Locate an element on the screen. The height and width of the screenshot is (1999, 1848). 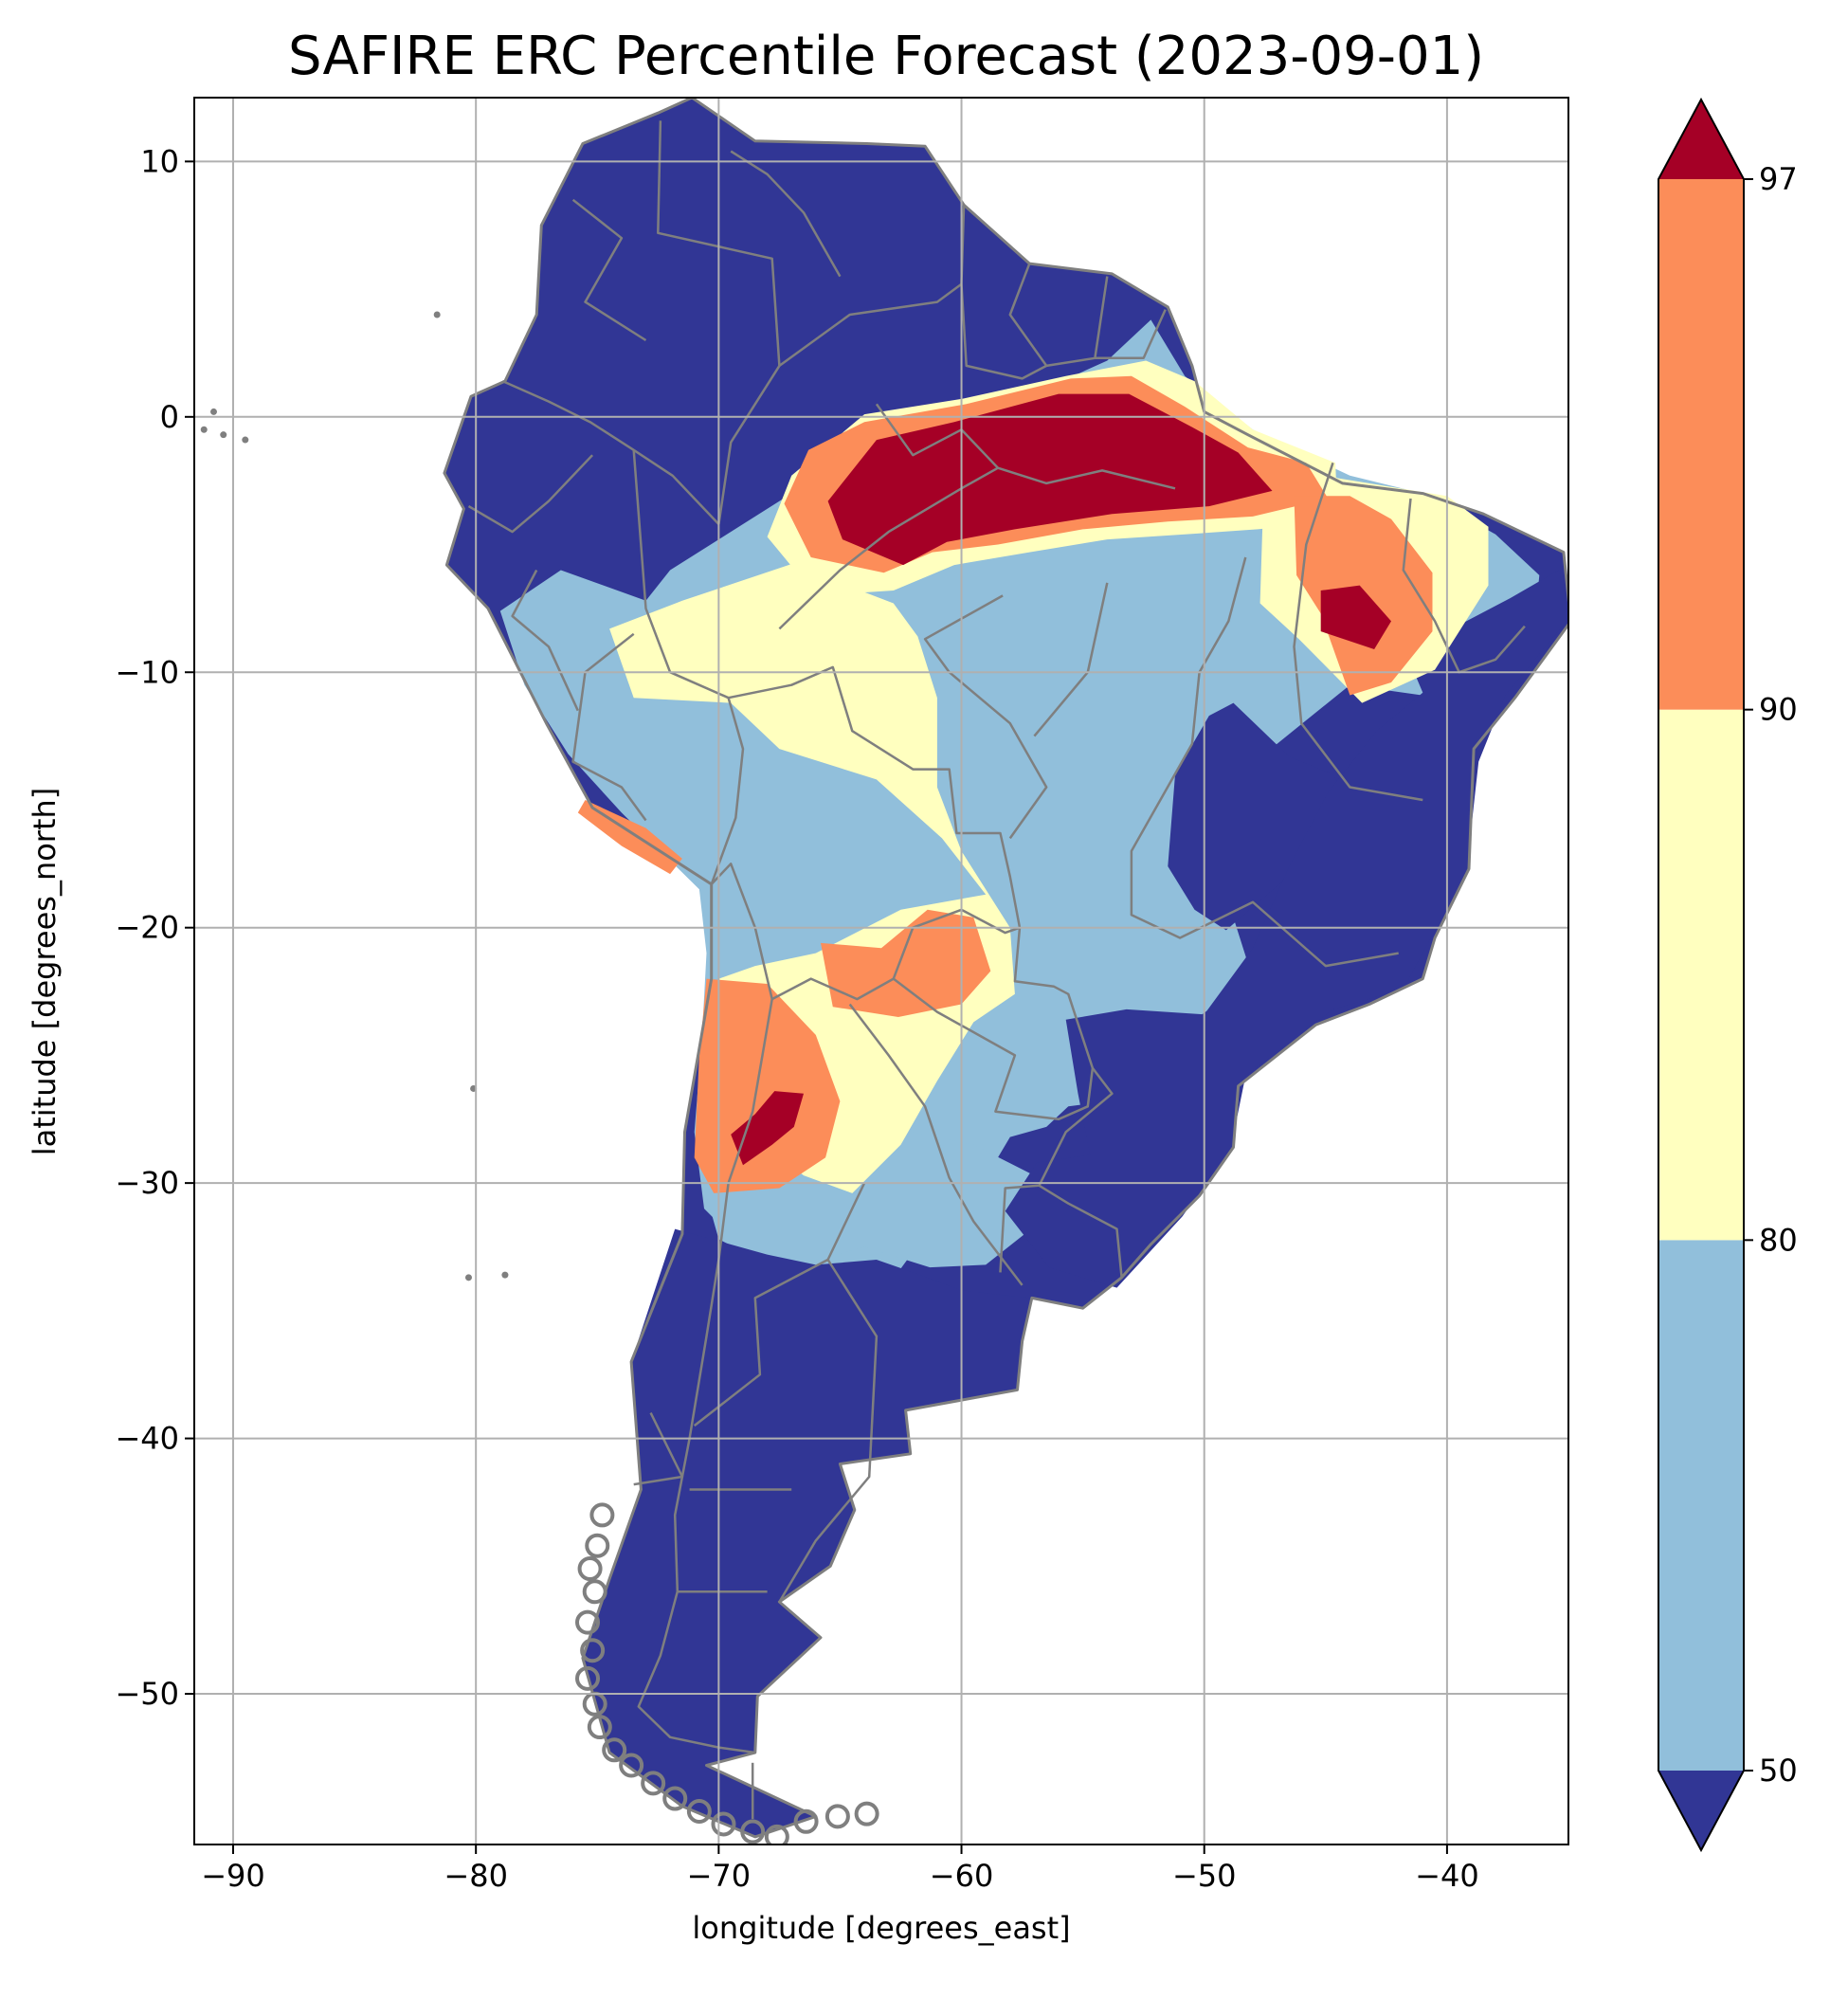
region-peru-coast-orange is located at coordinates (629, 838).